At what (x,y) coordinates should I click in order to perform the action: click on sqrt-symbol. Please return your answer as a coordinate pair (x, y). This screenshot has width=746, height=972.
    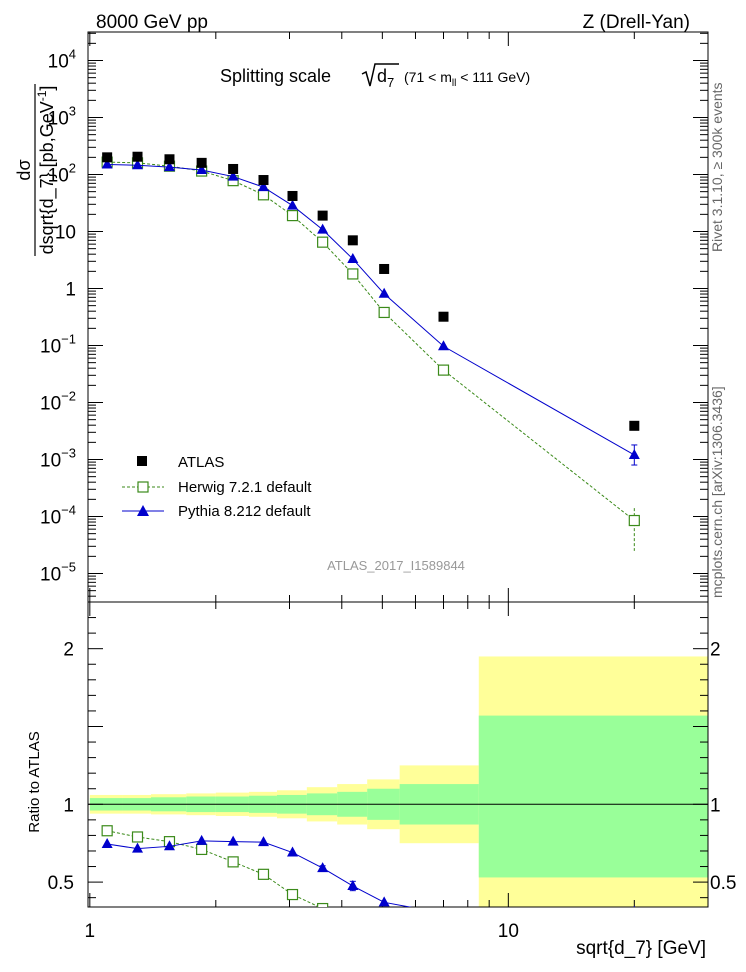
    Looking at the image, I should click on (380, 75).